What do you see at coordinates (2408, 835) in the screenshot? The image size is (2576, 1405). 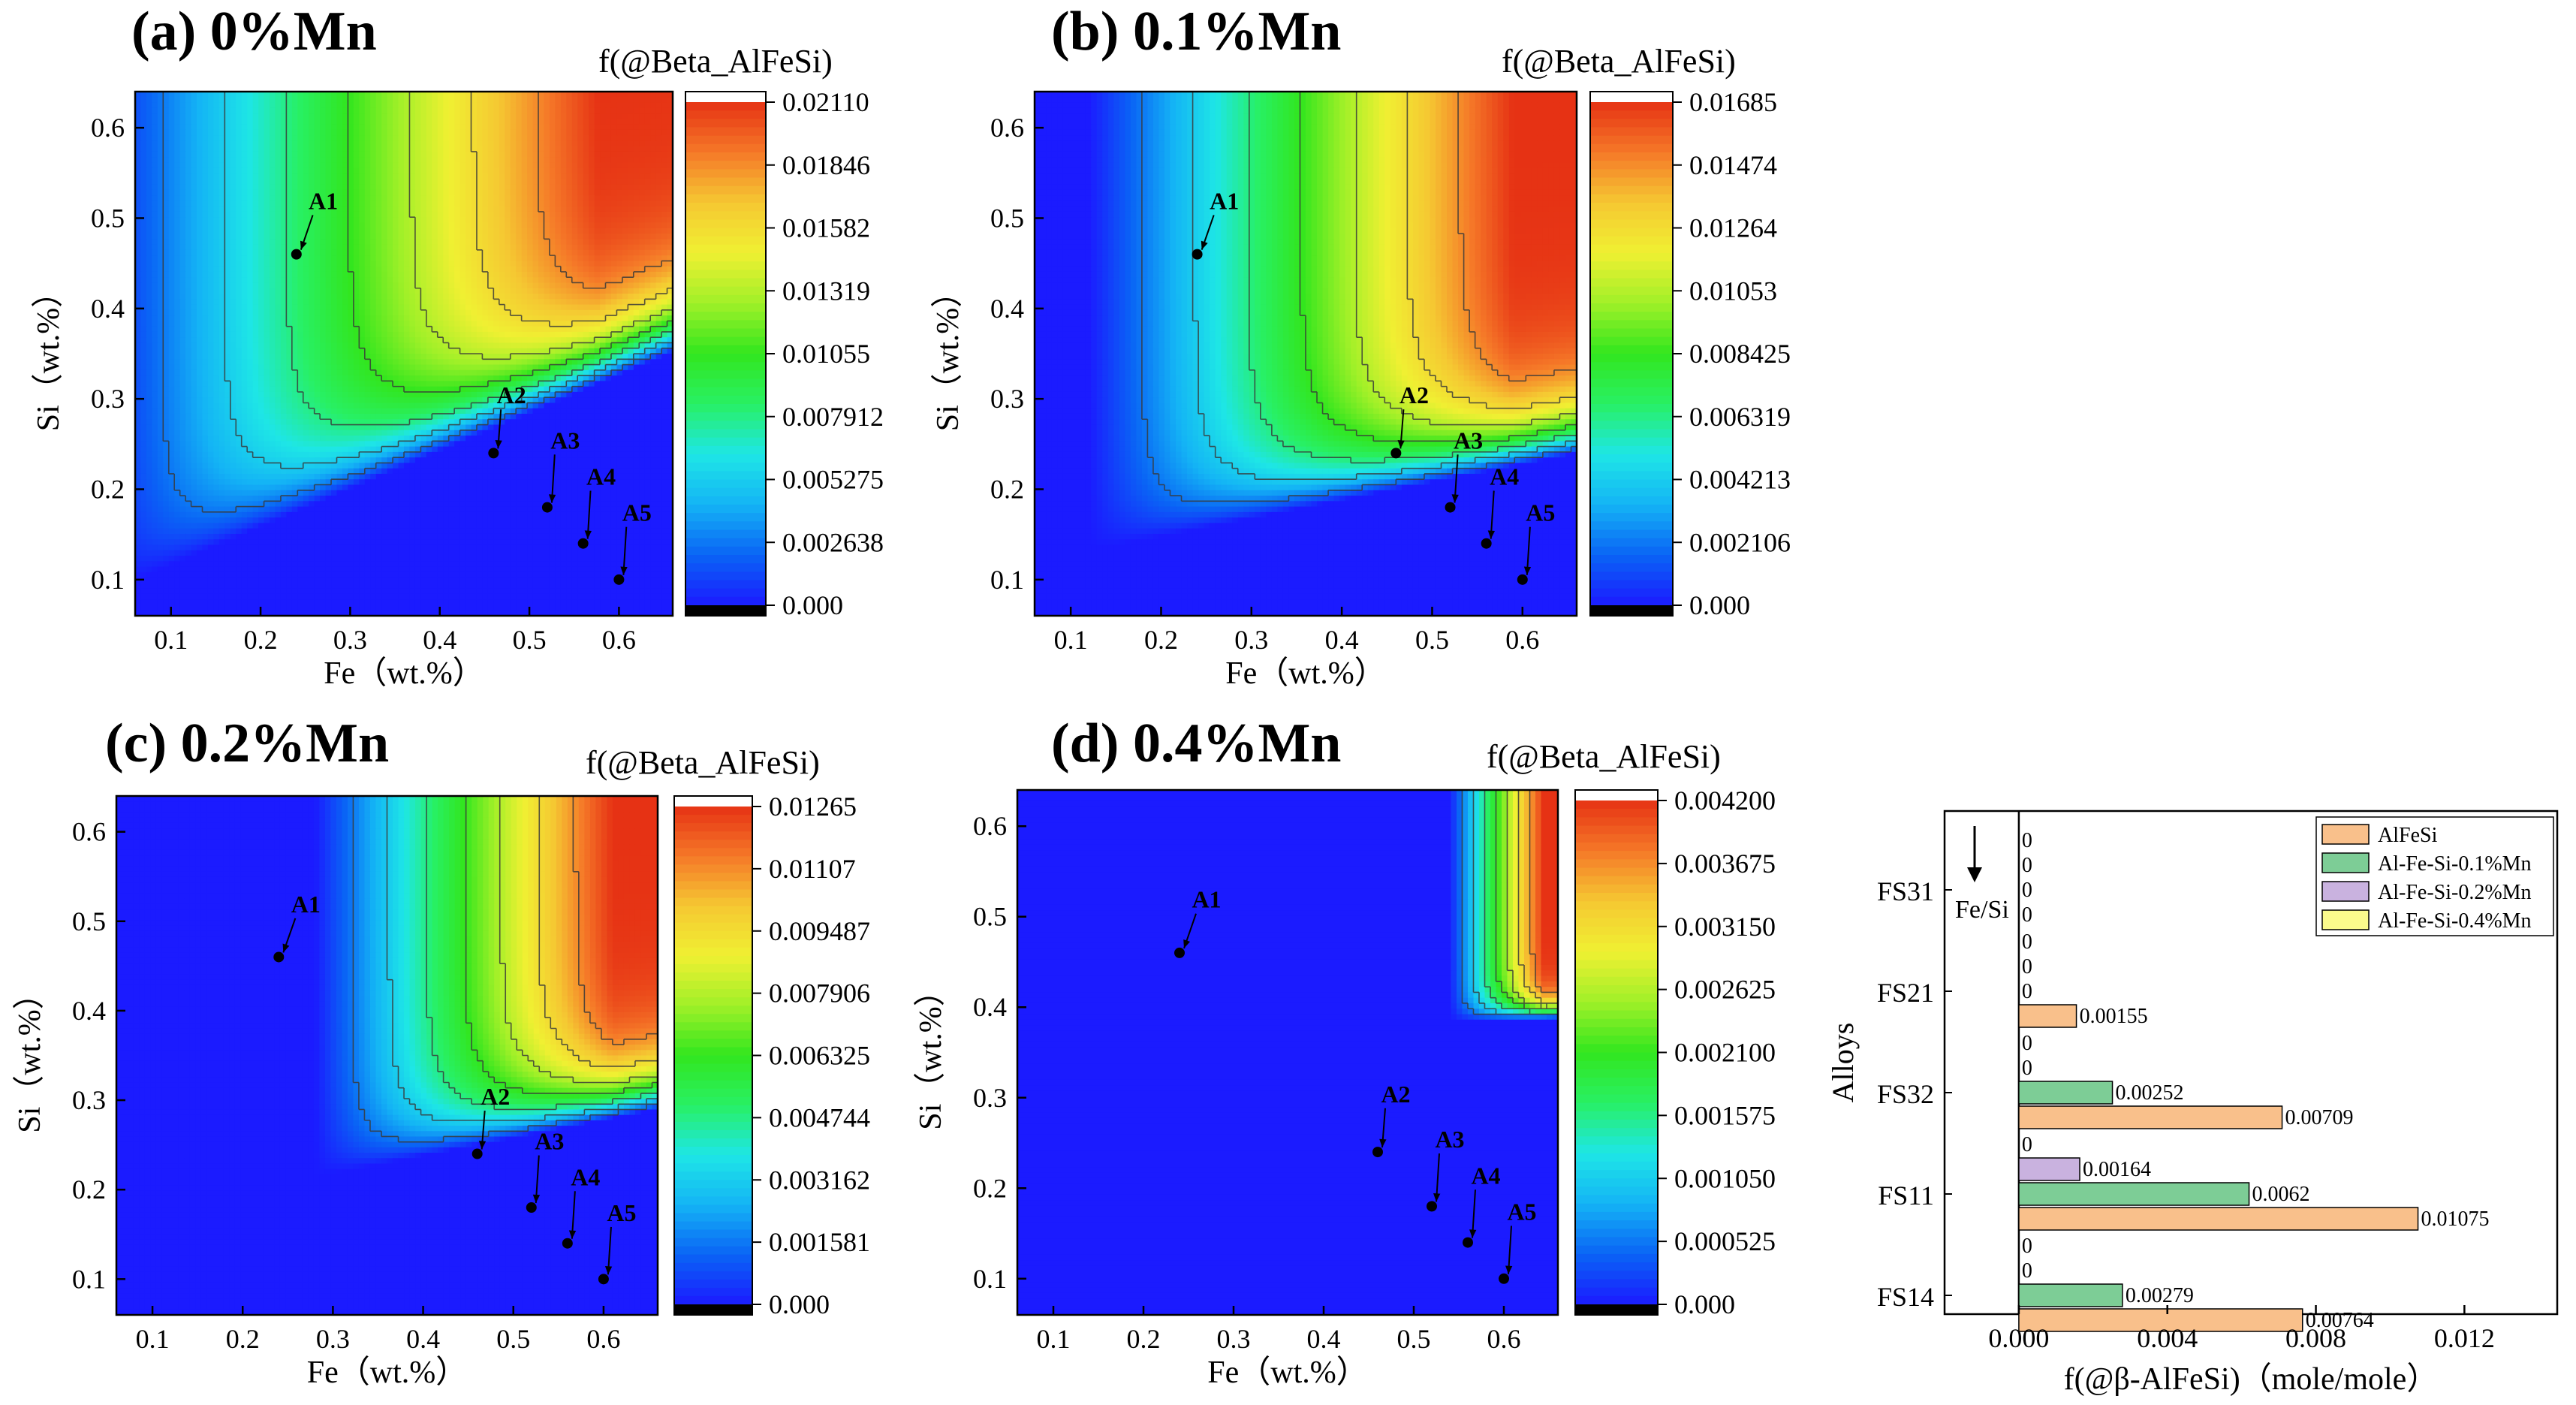 I see `legend-label: AlFeSi` at bounding box center [2408, 835].